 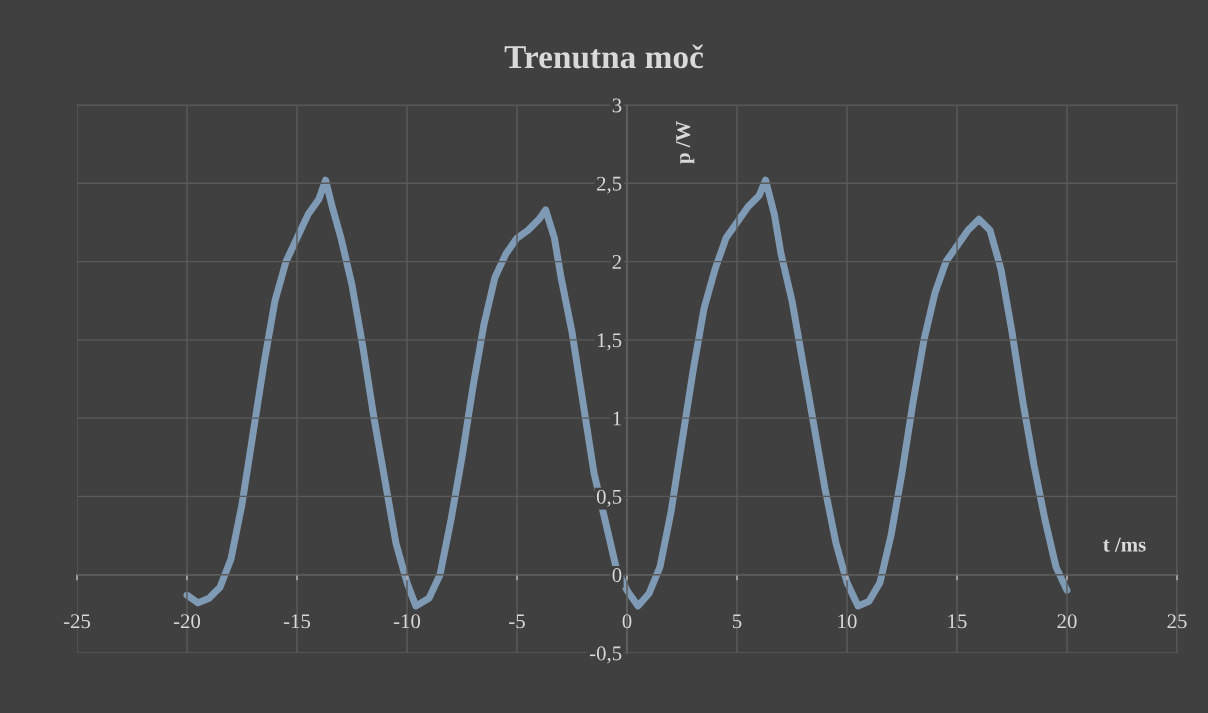 I want to click on x-tick-label: 10, so click(x=847, y=621).